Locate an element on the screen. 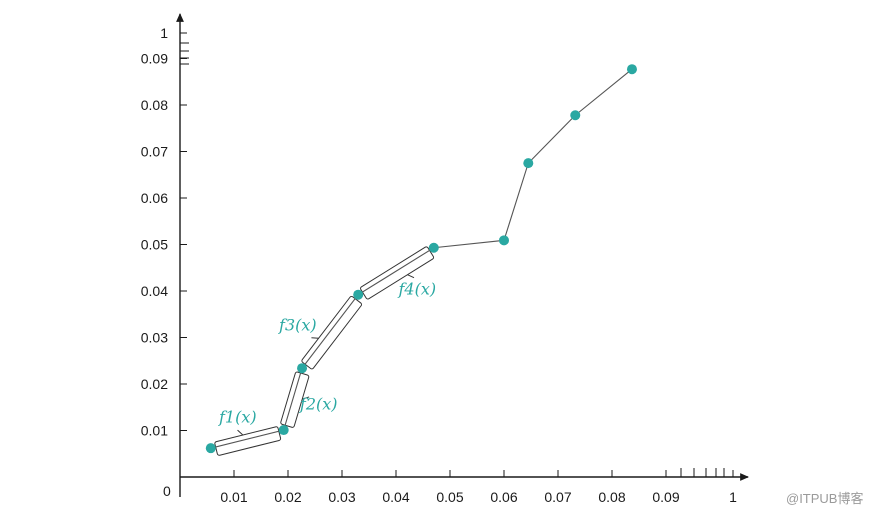  x-tick-label: 0.04 is located at coordinates (395, 497).